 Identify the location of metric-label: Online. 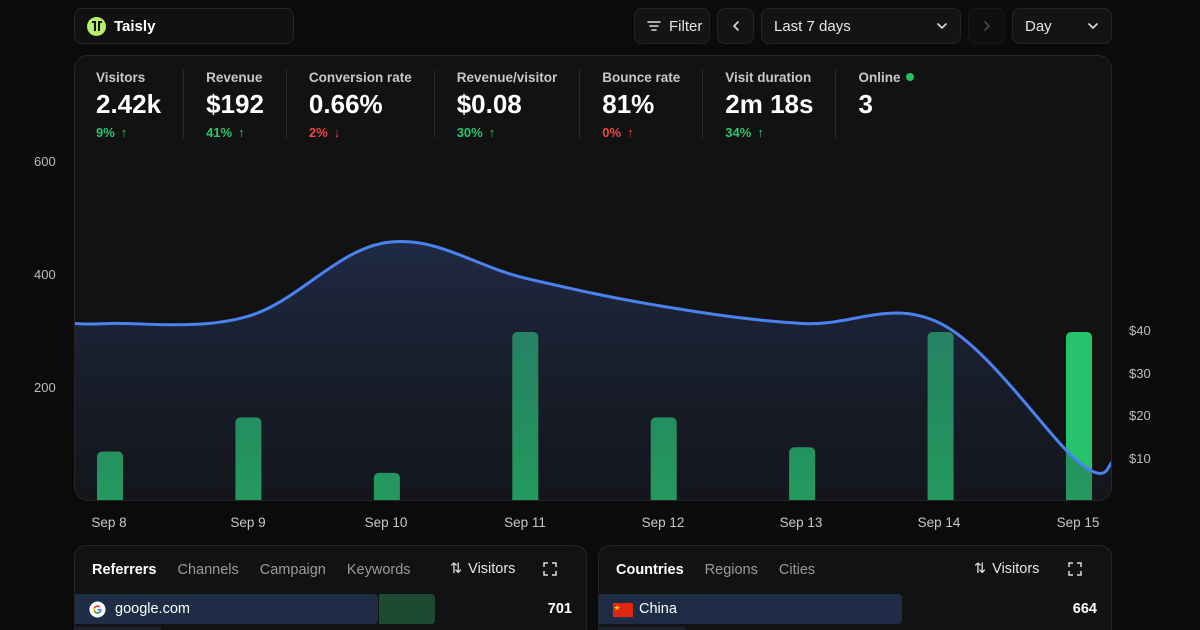
(886, 77).